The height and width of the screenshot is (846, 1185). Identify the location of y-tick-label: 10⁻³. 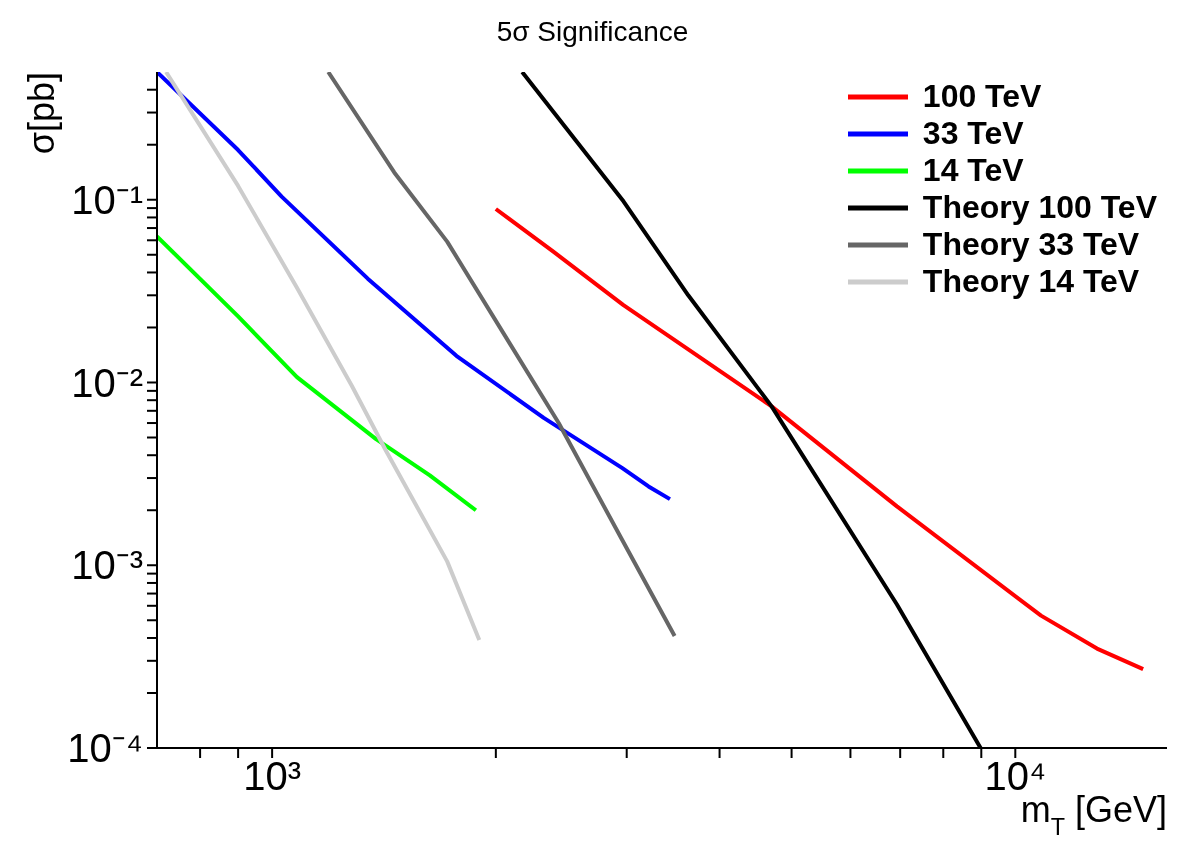
(107, 565).